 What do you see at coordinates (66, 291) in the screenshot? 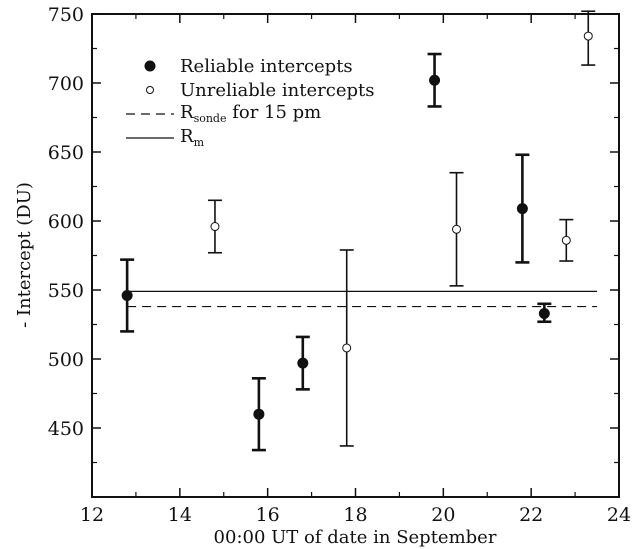
I see `y-tick-label: 550` at bounding box center [66, 291].